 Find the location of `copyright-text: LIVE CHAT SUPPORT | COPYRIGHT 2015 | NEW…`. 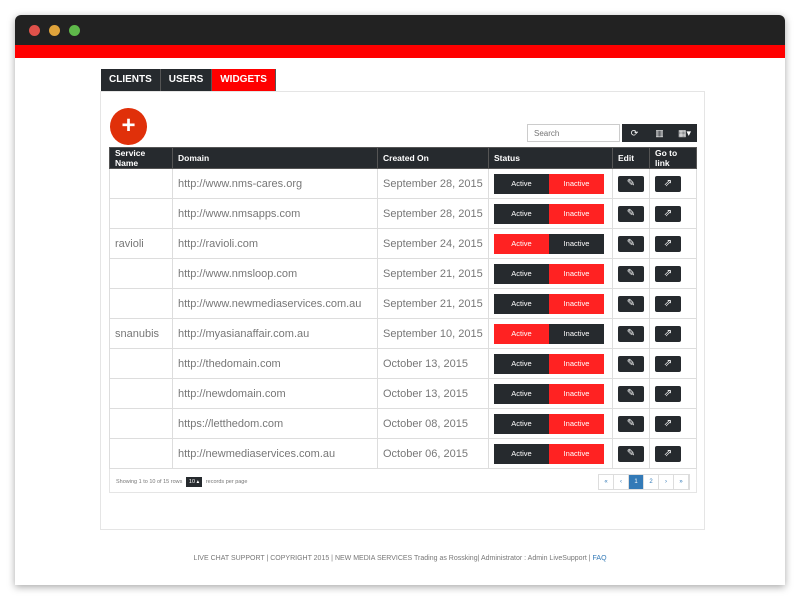

copyright-text: LIVE CHAT SUPPORT | COPYRIGHT 2015 | NEW… is located at coordinates (393, 558).